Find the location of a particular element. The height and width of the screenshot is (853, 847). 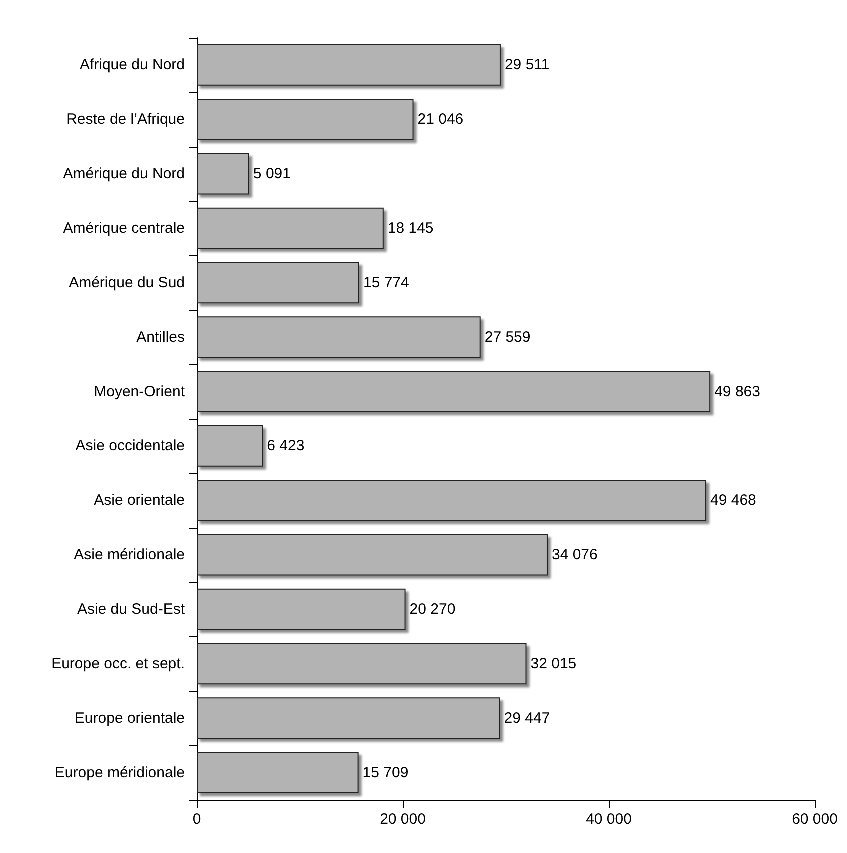

y-tick-label: Europe occ. et sept. is located at coordinates (118, 663).